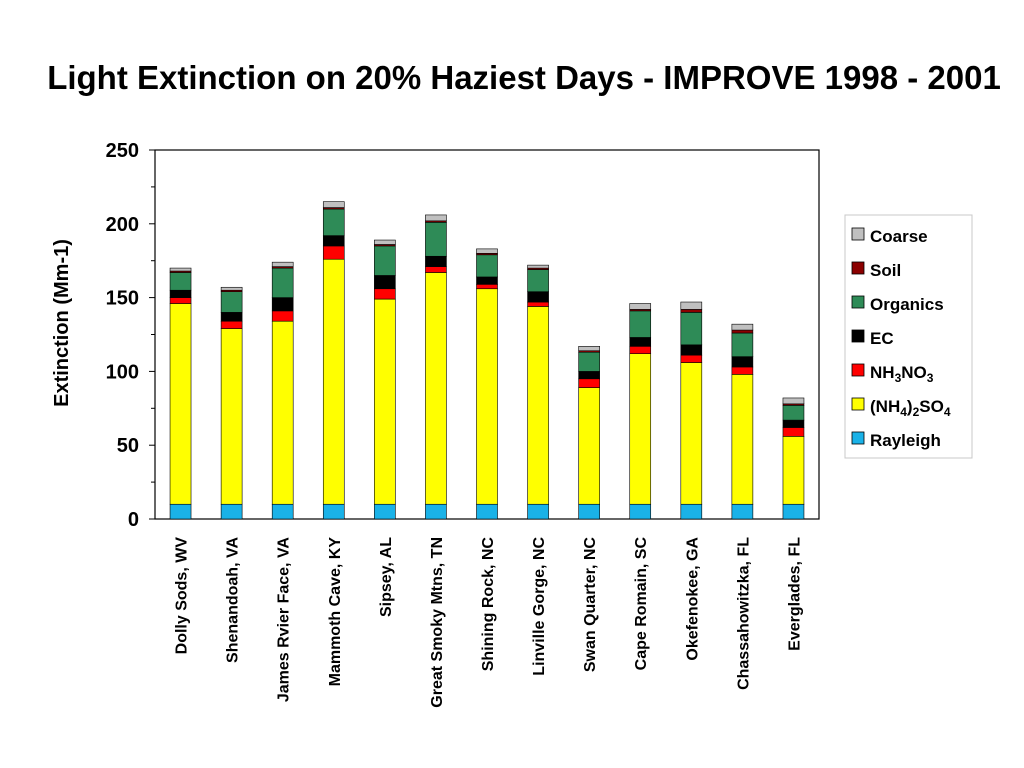  I want to click on y-axis-label: Extinction (Mm-1), so click(62, 323).